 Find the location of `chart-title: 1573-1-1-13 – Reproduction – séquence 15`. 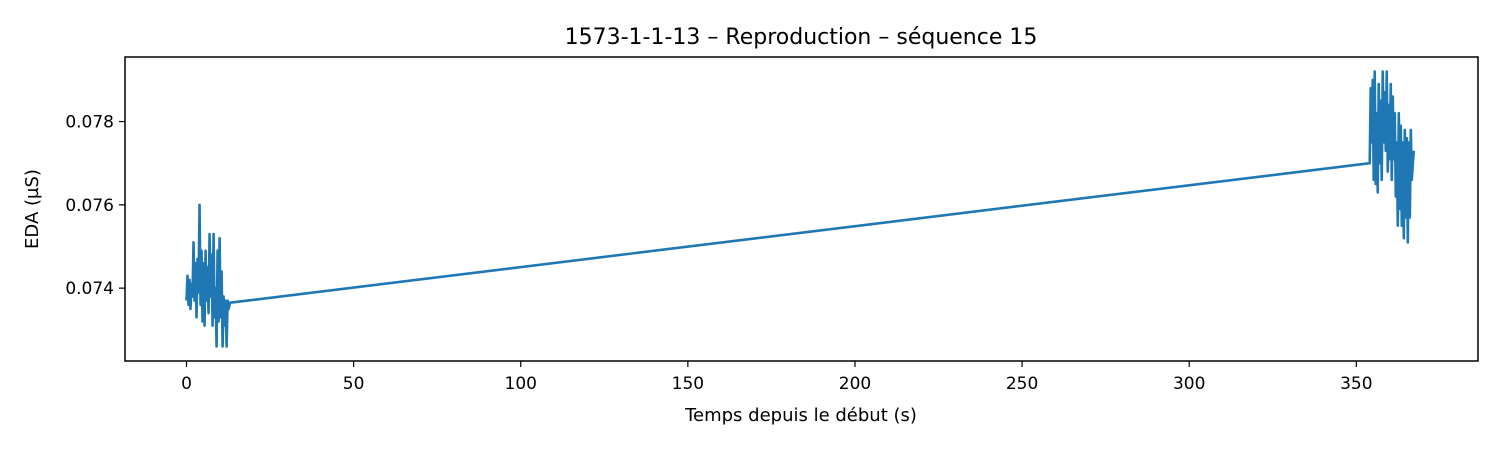

chart-title: 1573-1-1-13 – Reproduction – séquence 15 is located at coordinates (801, 37).